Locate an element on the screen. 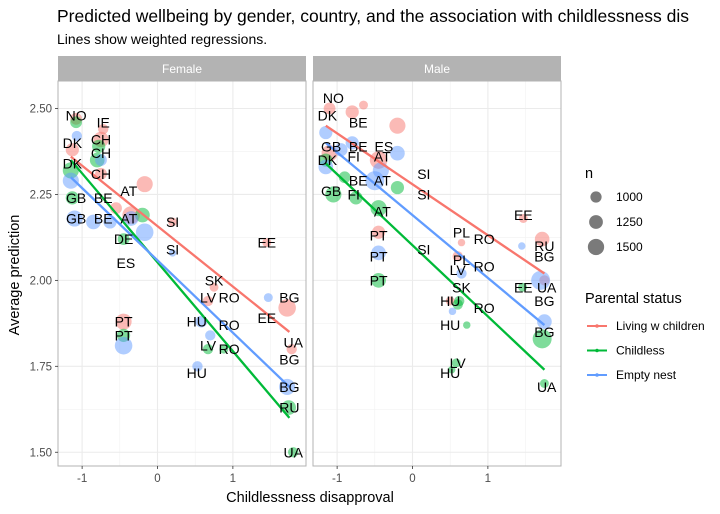 The height and width of the screenshot is (514, 720). size-legend-title: n is located at coordinates (589, 174).